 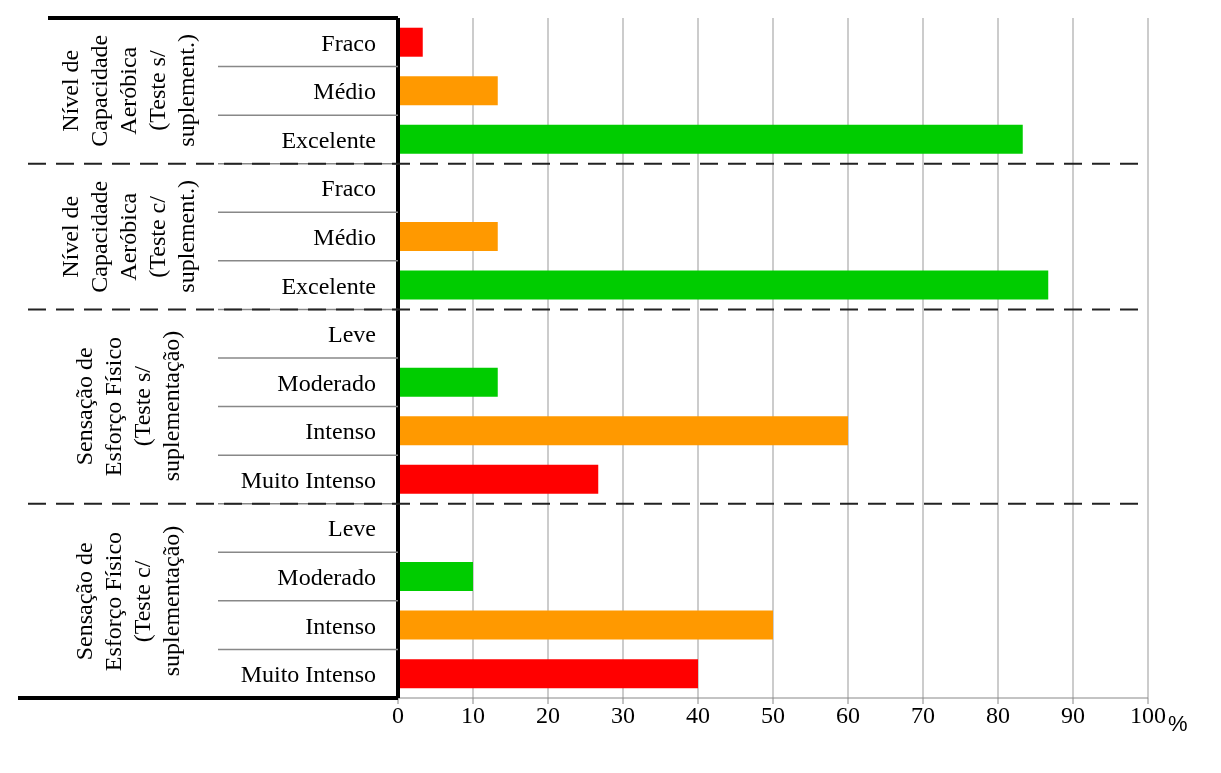 What do you see at coordinates (127, 601) in the screenshot?
I see `text: Sensação de Esforço Físico (Teste c/ suplementação)` at bounding box center [127, 601].